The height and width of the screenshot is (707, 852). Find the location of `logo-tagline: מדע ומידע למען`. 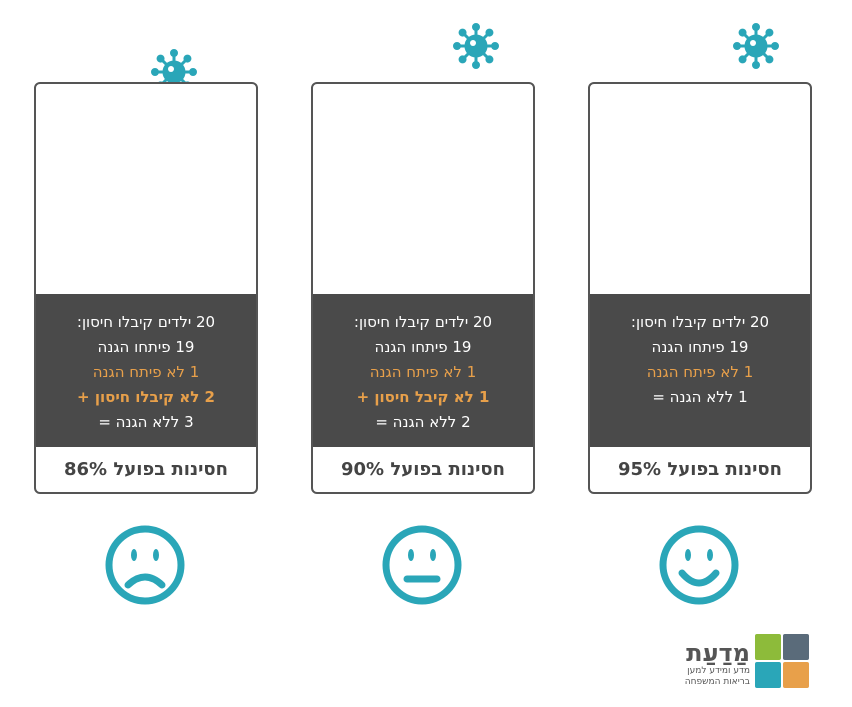

logo-tagline: מדע ומידע למען is located at coordinates (718, 671).